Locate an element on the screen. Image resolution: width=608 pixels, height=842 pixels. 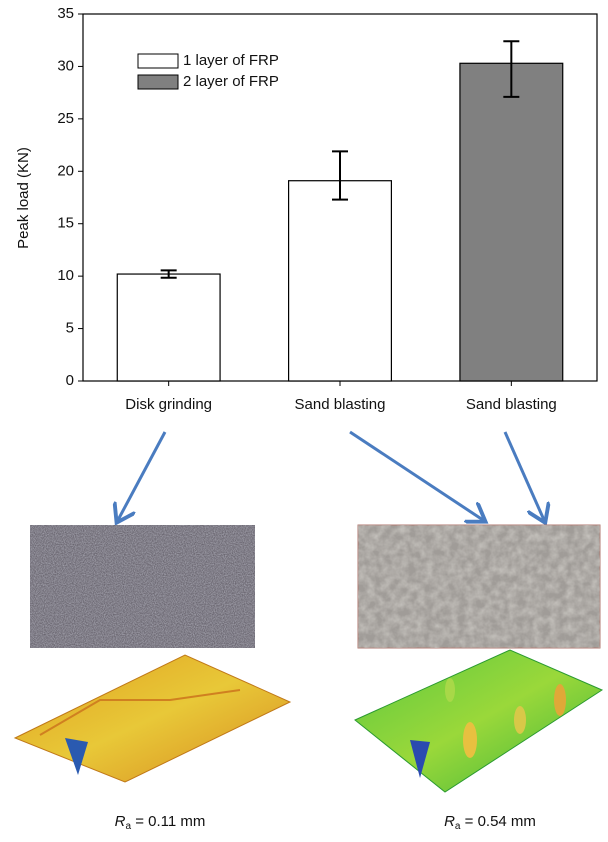
surface-left is located at coordinates (152, 718).